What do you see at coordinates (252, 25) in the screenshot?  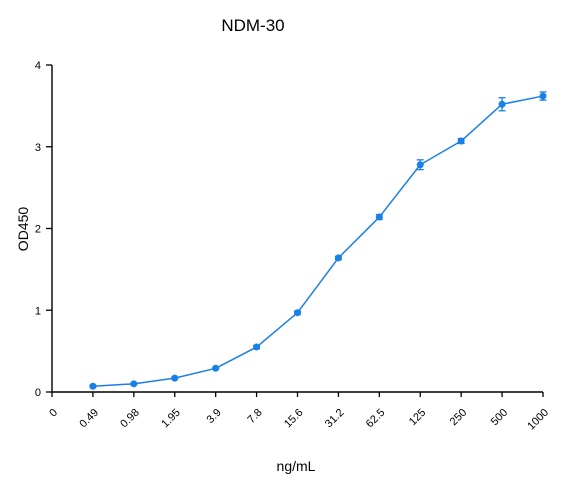 I see `chart-title: NDM-30` at bounding box center [252, 25].